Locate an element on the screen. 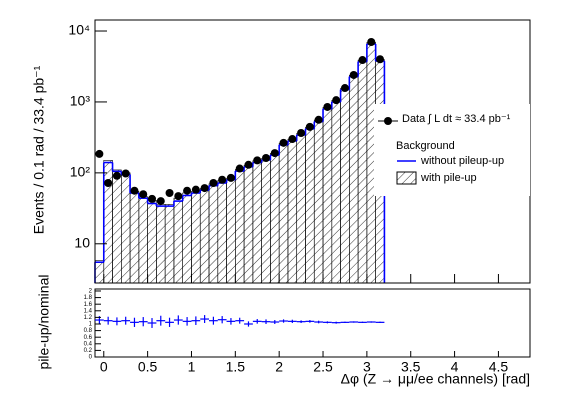 The height and width of the screenshot is (407, 567). y-tick-label: 0.4 is located at coordinates (88, 344).